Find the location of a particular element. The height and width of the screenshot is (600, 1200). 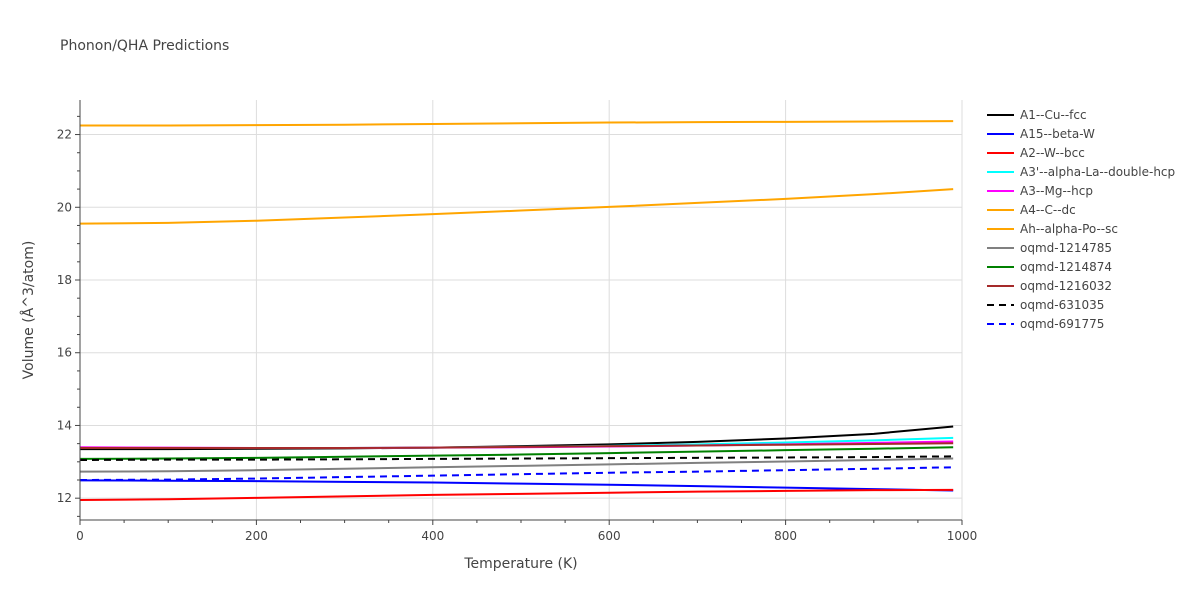

legend-label: oqmd-1214785 is located at coordinates (1066, 248).